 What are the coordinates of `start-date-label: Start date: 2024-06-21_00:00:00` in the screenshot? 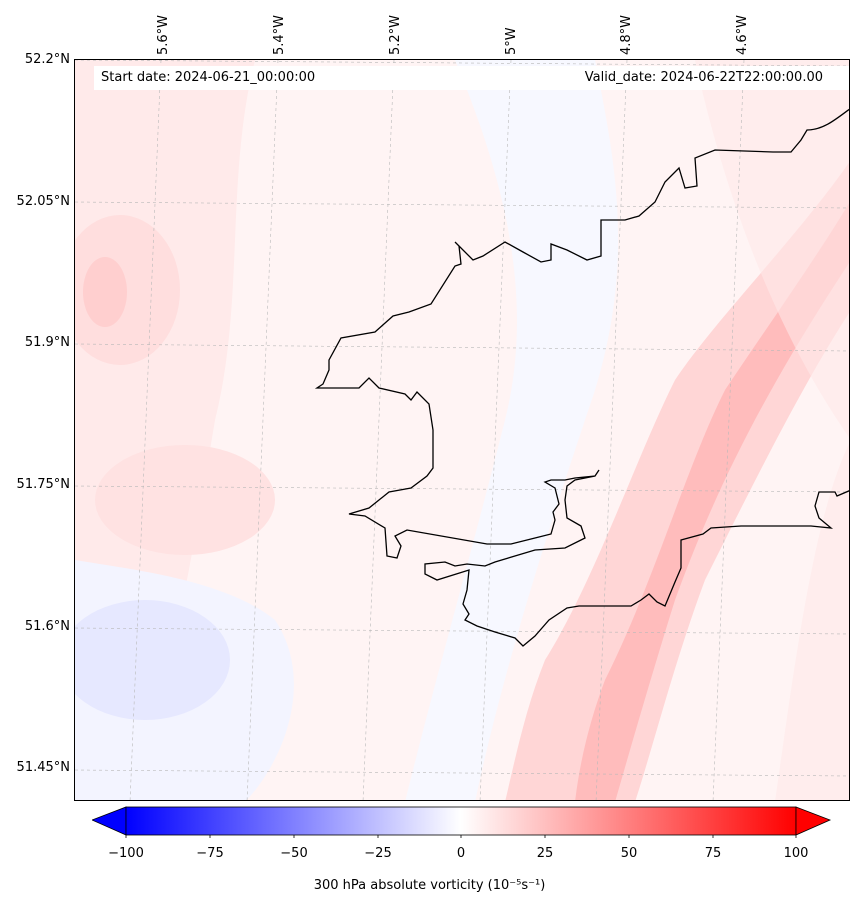 It's located at (208, 77).